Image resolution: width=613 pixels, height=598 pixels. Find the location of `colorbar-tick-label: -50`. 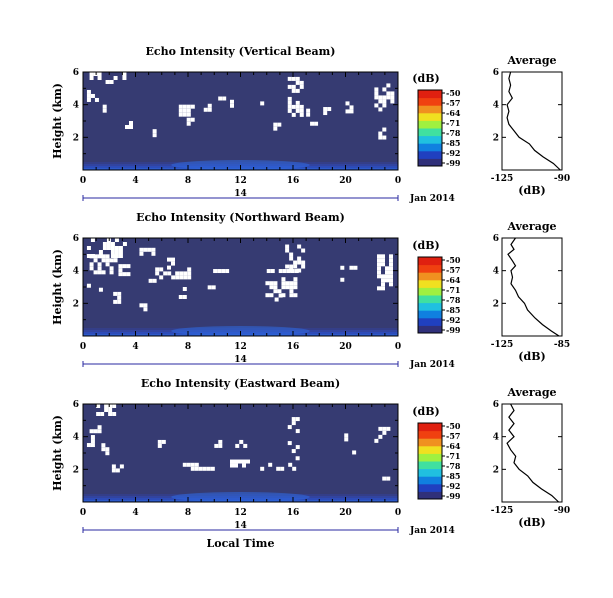

colorbar-tick-label: -50 is located at coordinates (453, 260).